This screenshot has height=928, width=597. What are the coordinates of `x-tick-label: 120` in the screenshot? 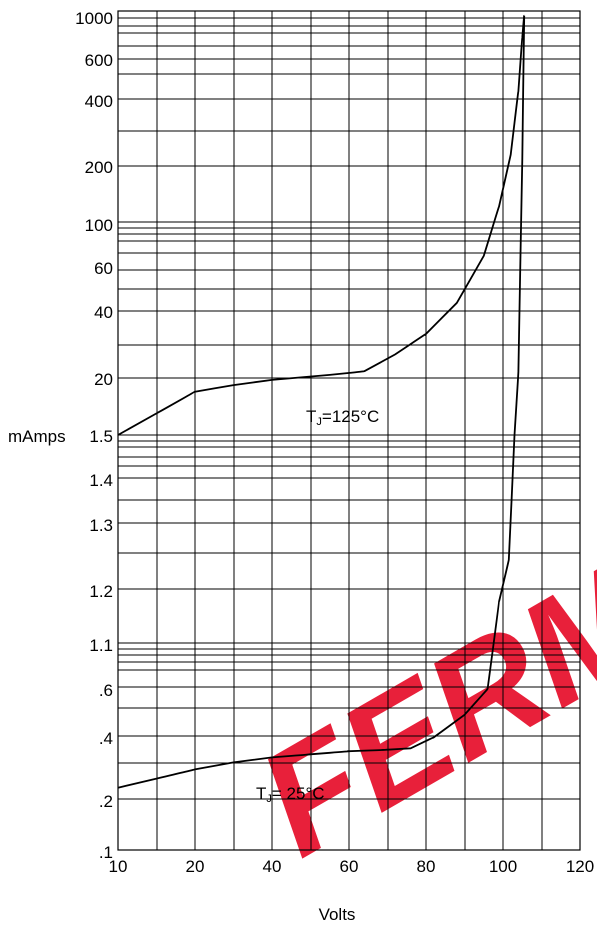 It's located at (580, 866).